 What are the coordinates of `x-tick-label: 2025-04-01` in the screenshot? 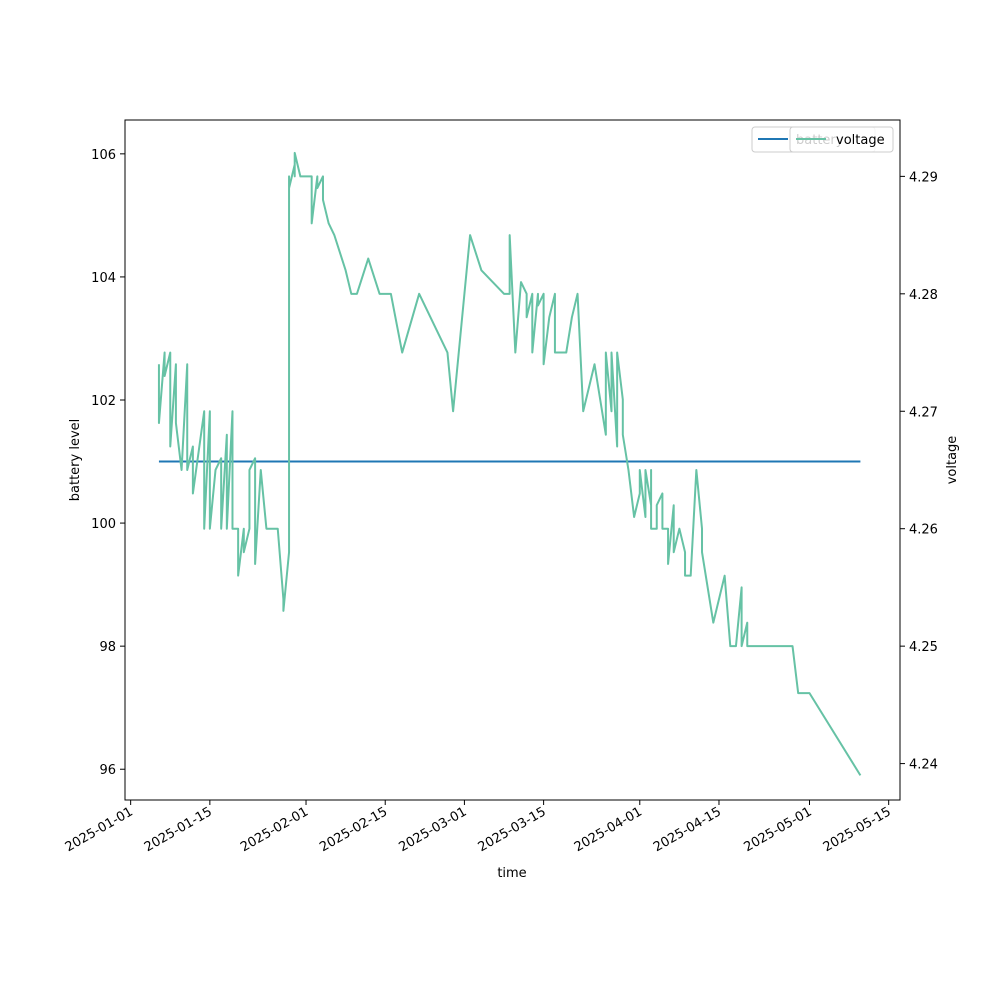 It's located at (608, 829).